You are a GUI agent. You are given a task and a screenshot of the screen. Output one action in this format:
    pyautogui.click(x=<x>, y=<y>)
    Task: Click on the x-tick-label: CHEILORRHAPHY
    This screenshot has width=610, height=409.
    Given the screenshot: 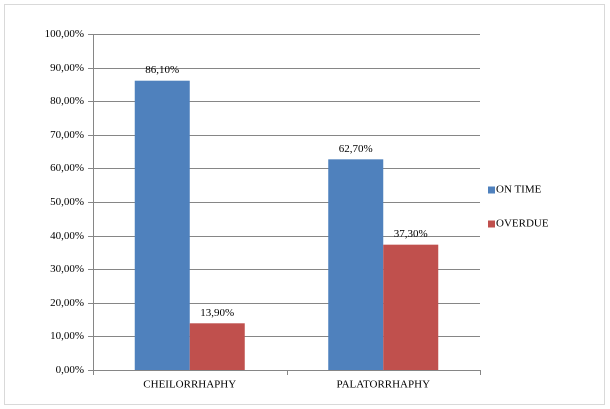 What is the action you would take?
    pyautogui.click(x=189, y=385)
    